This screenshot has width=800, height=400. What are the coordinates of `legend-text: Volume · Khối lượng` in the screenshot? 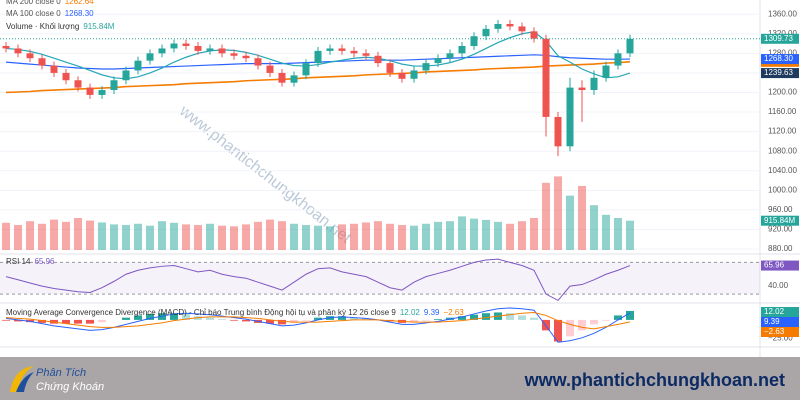 It's located at (42, 26).